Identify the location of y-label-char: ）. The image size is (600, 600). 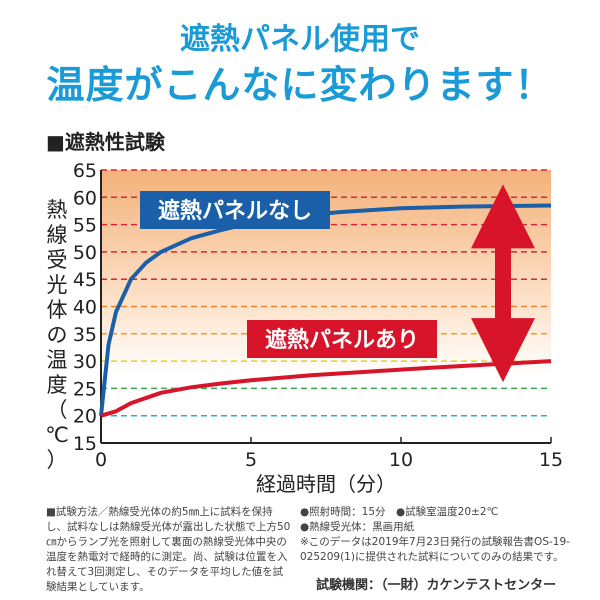
(57, 460).